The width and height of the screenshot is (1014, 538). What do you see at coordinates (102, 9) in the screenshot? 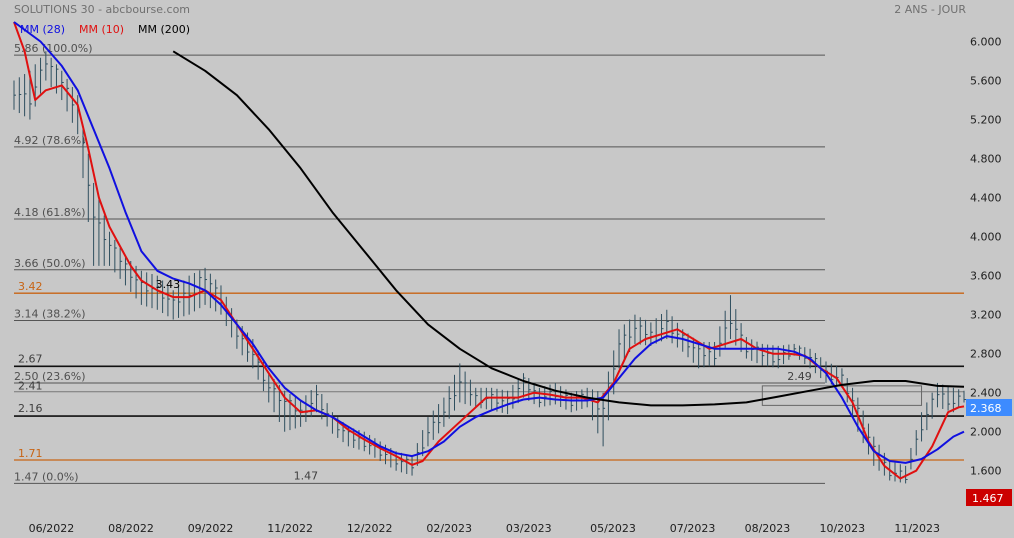
I see `chart-title: SOLUTIONS 30 - abcbourse.com` at bounding box center [102, 9].